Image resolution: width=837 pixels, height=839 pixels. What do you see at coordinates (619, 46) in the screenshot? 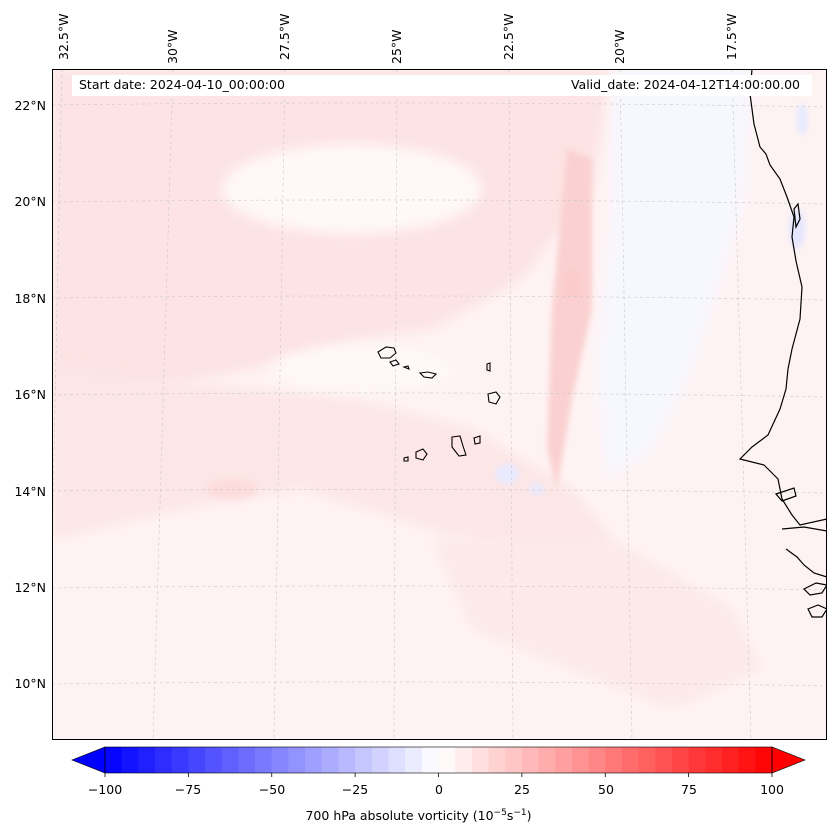
I see `lon-label-20w: 20°W` at bounding box center [619, 46].